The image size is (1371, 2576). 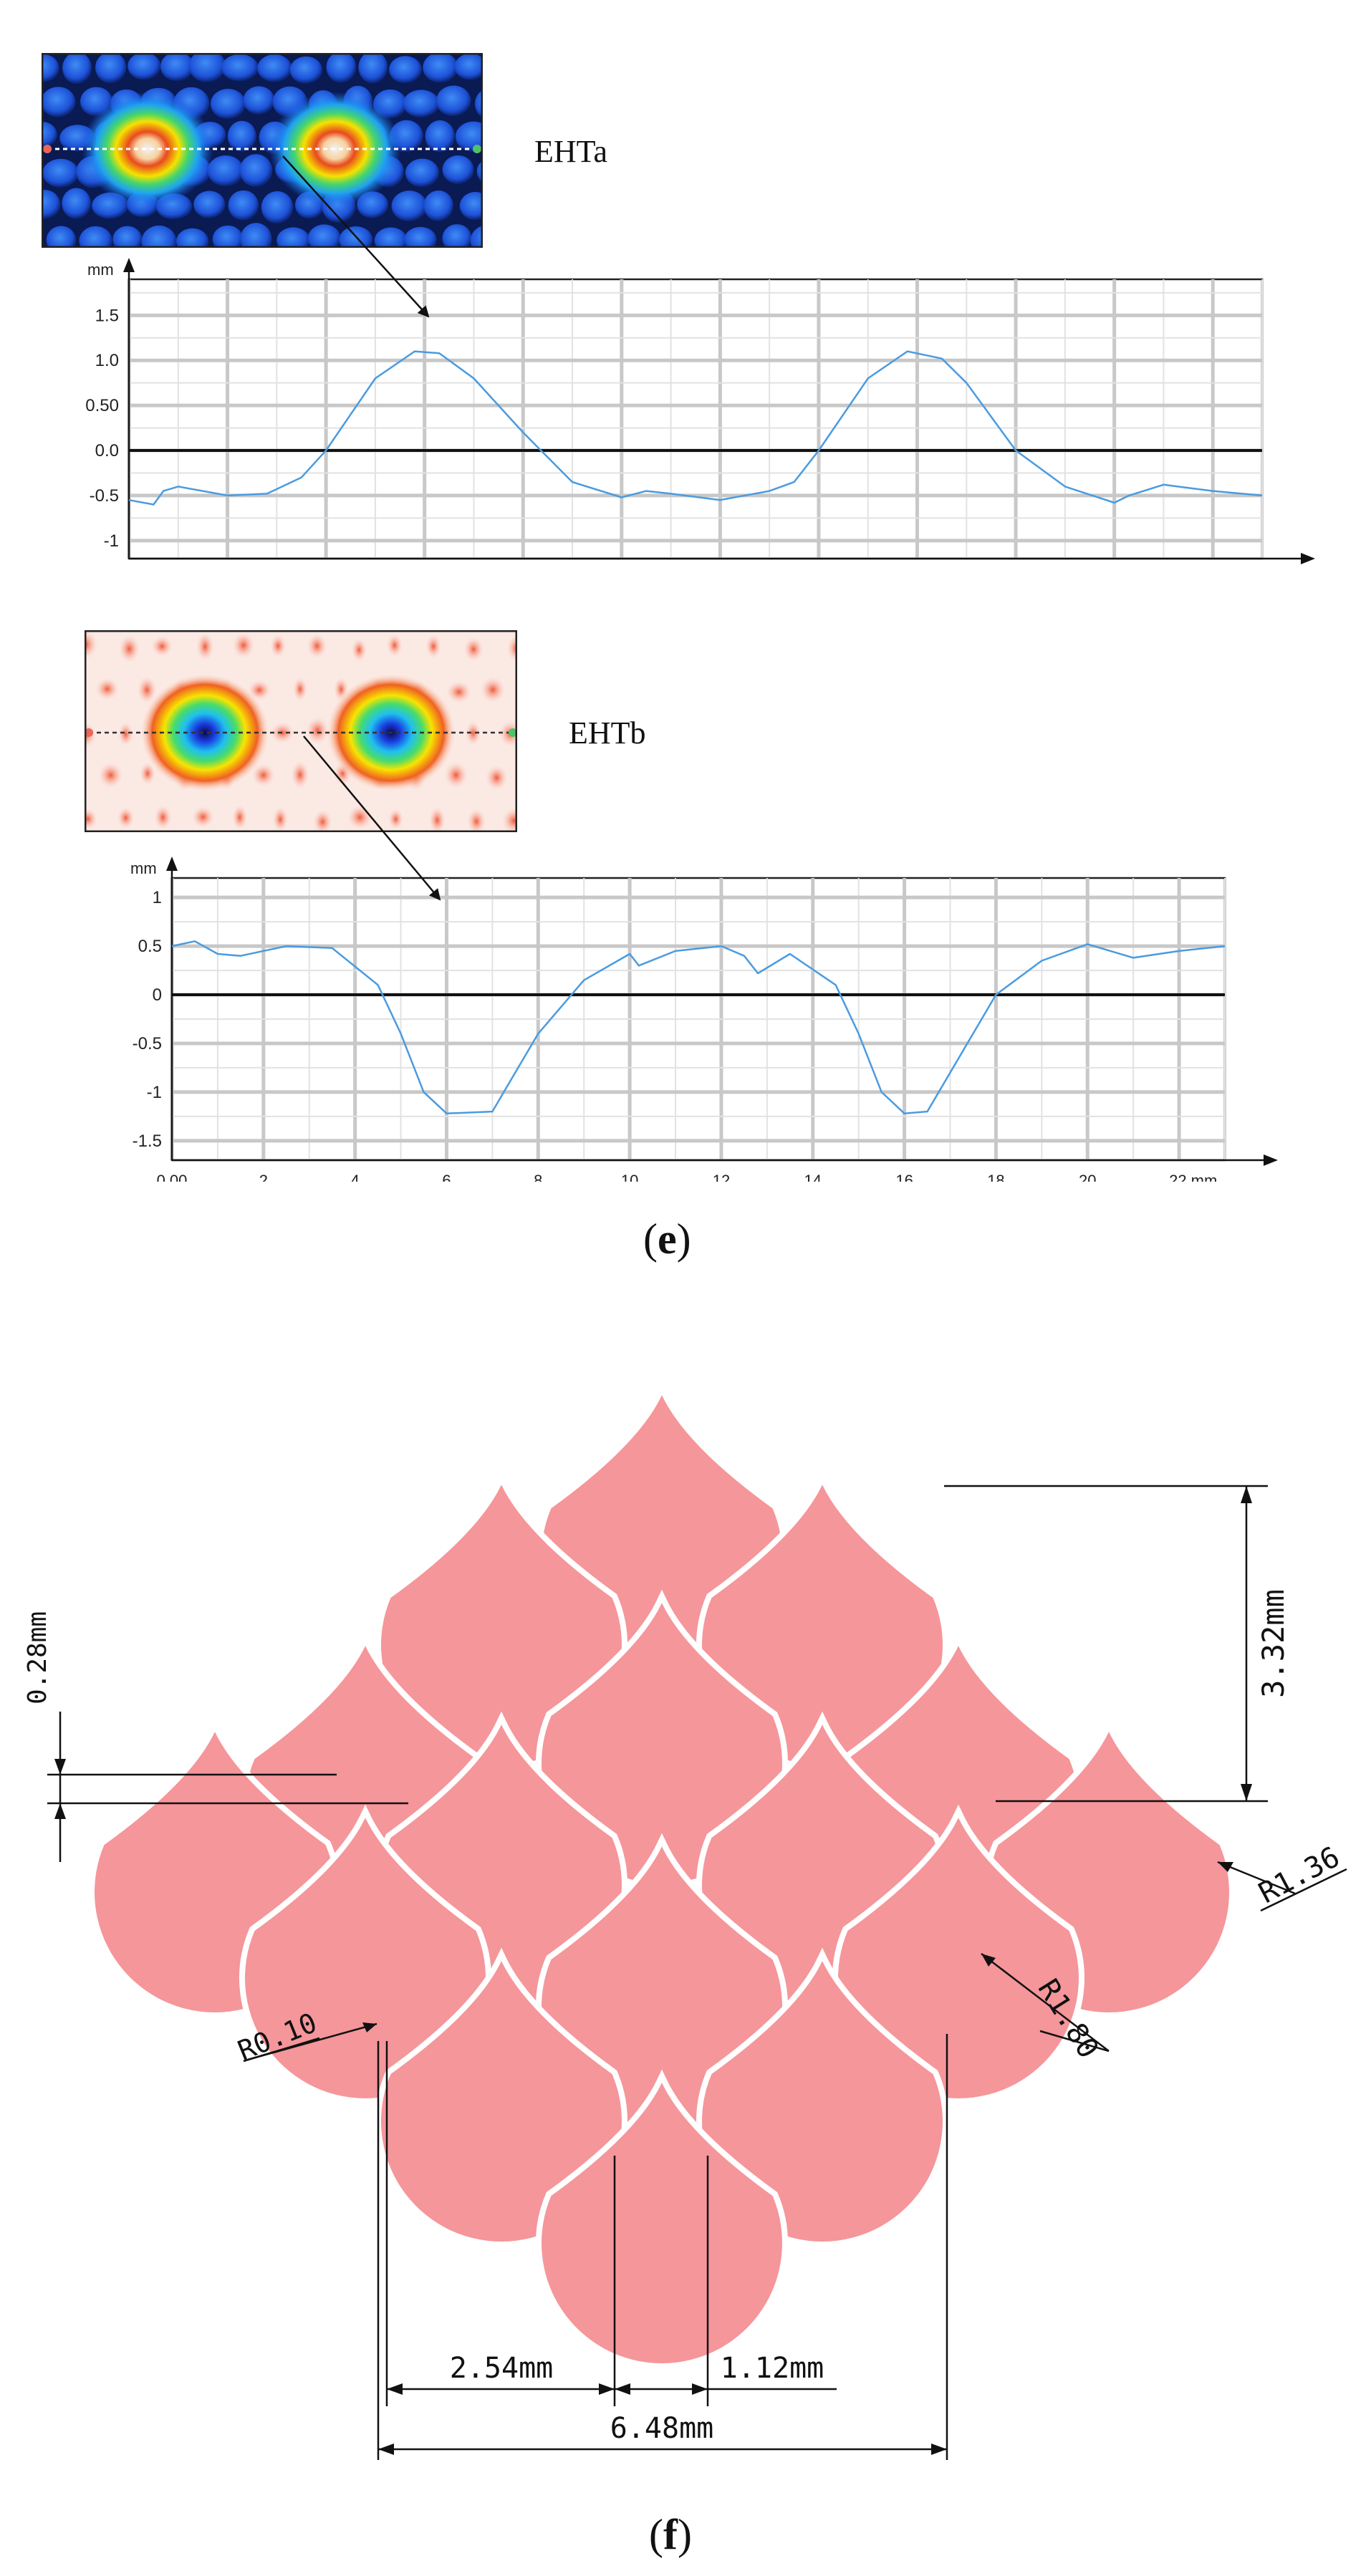 I want to click on dim-width-b: 1.12mm, so click(x=773, y=2368).